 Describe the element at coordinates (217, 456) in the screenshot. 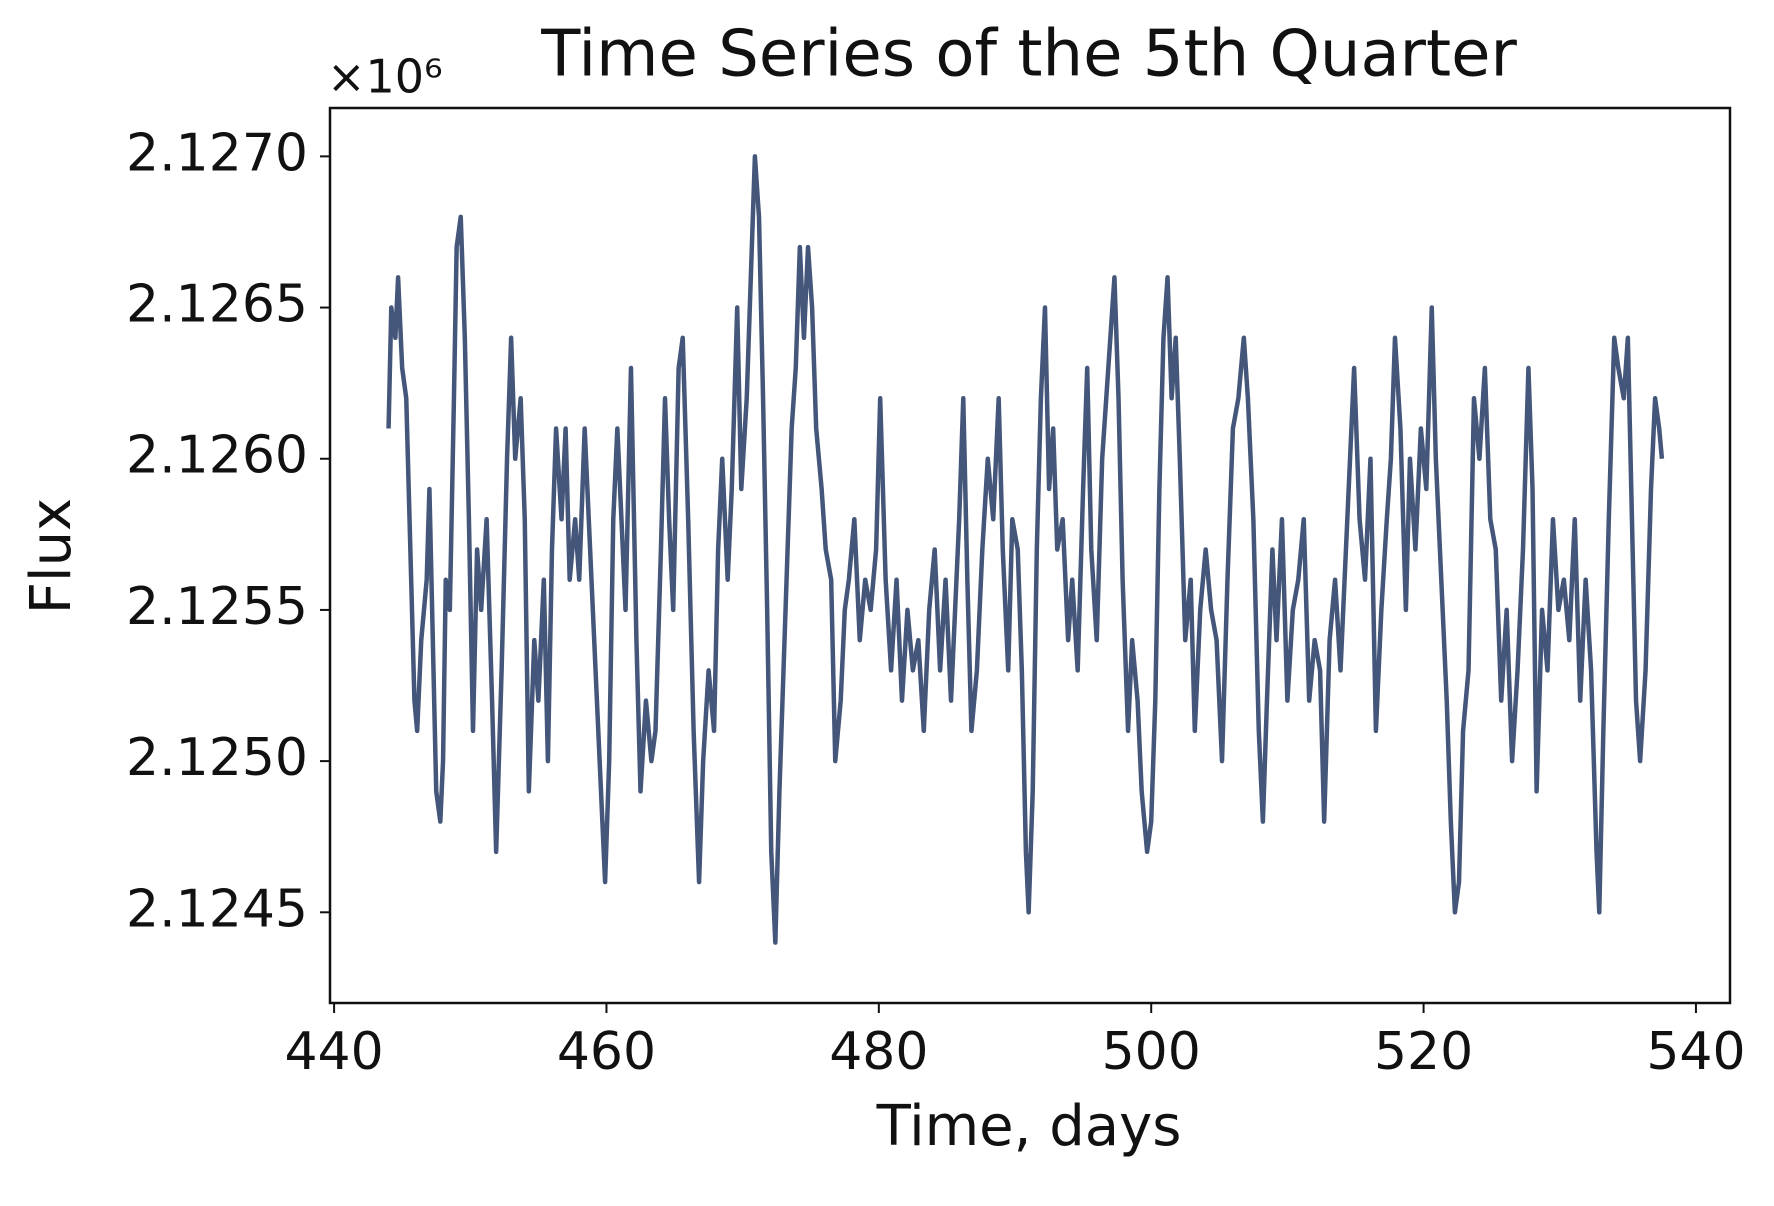

I see `y-tick-label: 2.1260` at that location.